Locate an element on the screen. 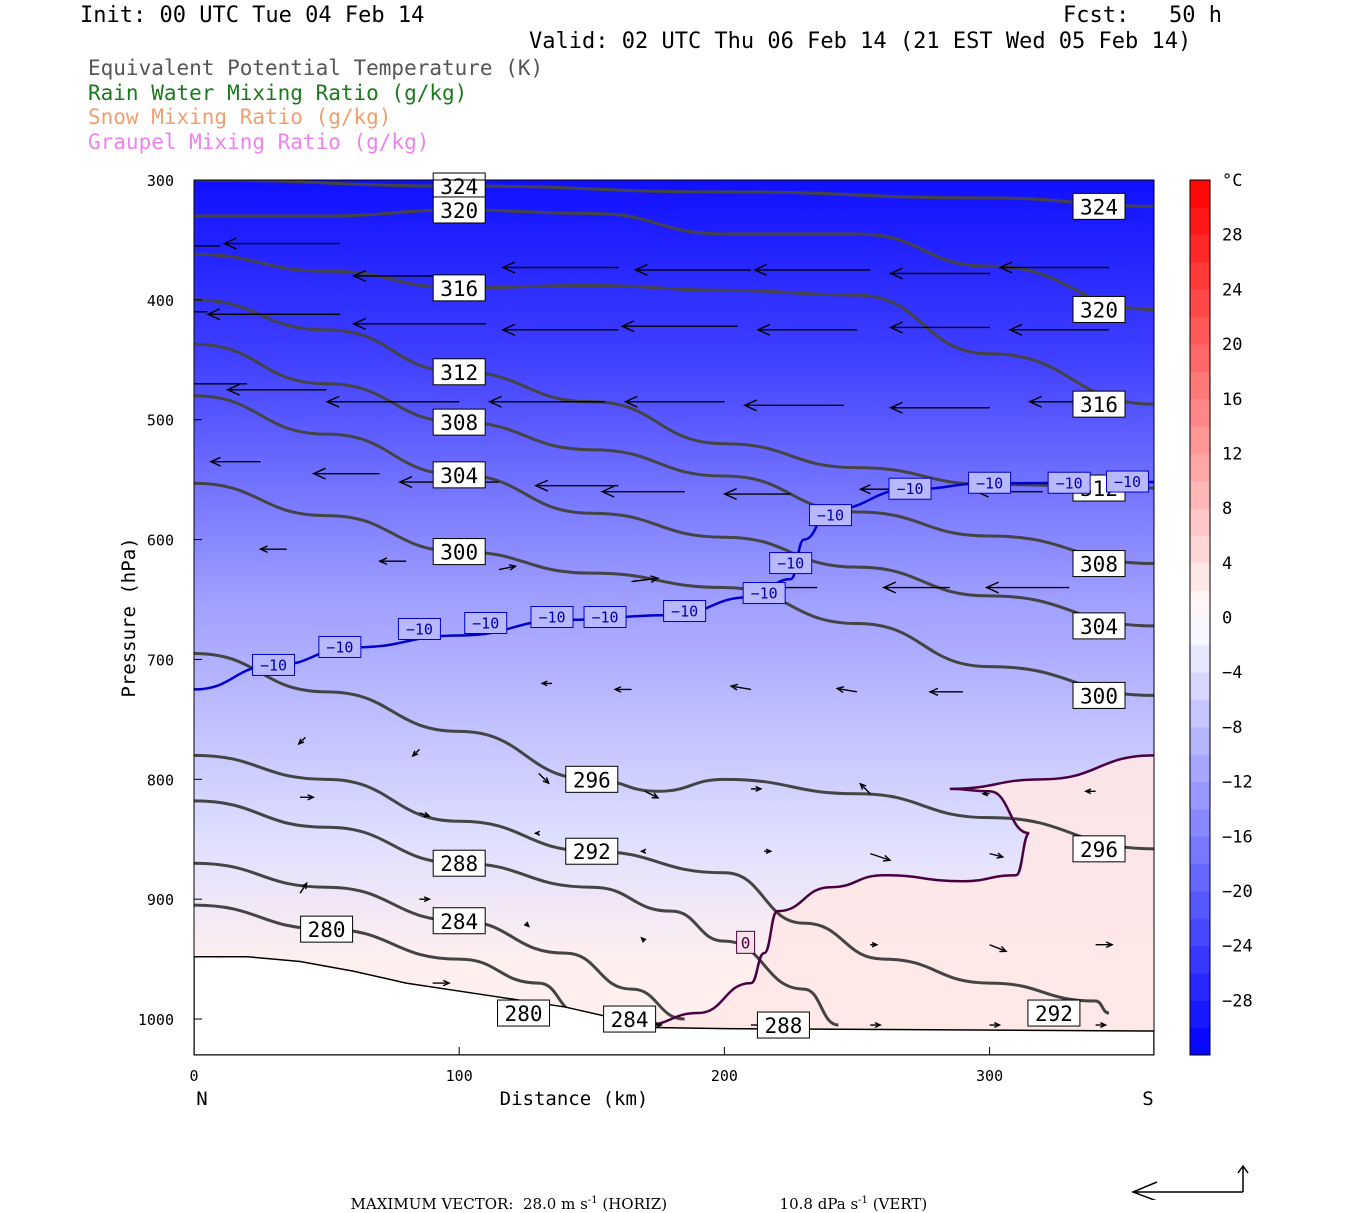  horiz-value: 28.0 is located at coordinates (539, 1204).